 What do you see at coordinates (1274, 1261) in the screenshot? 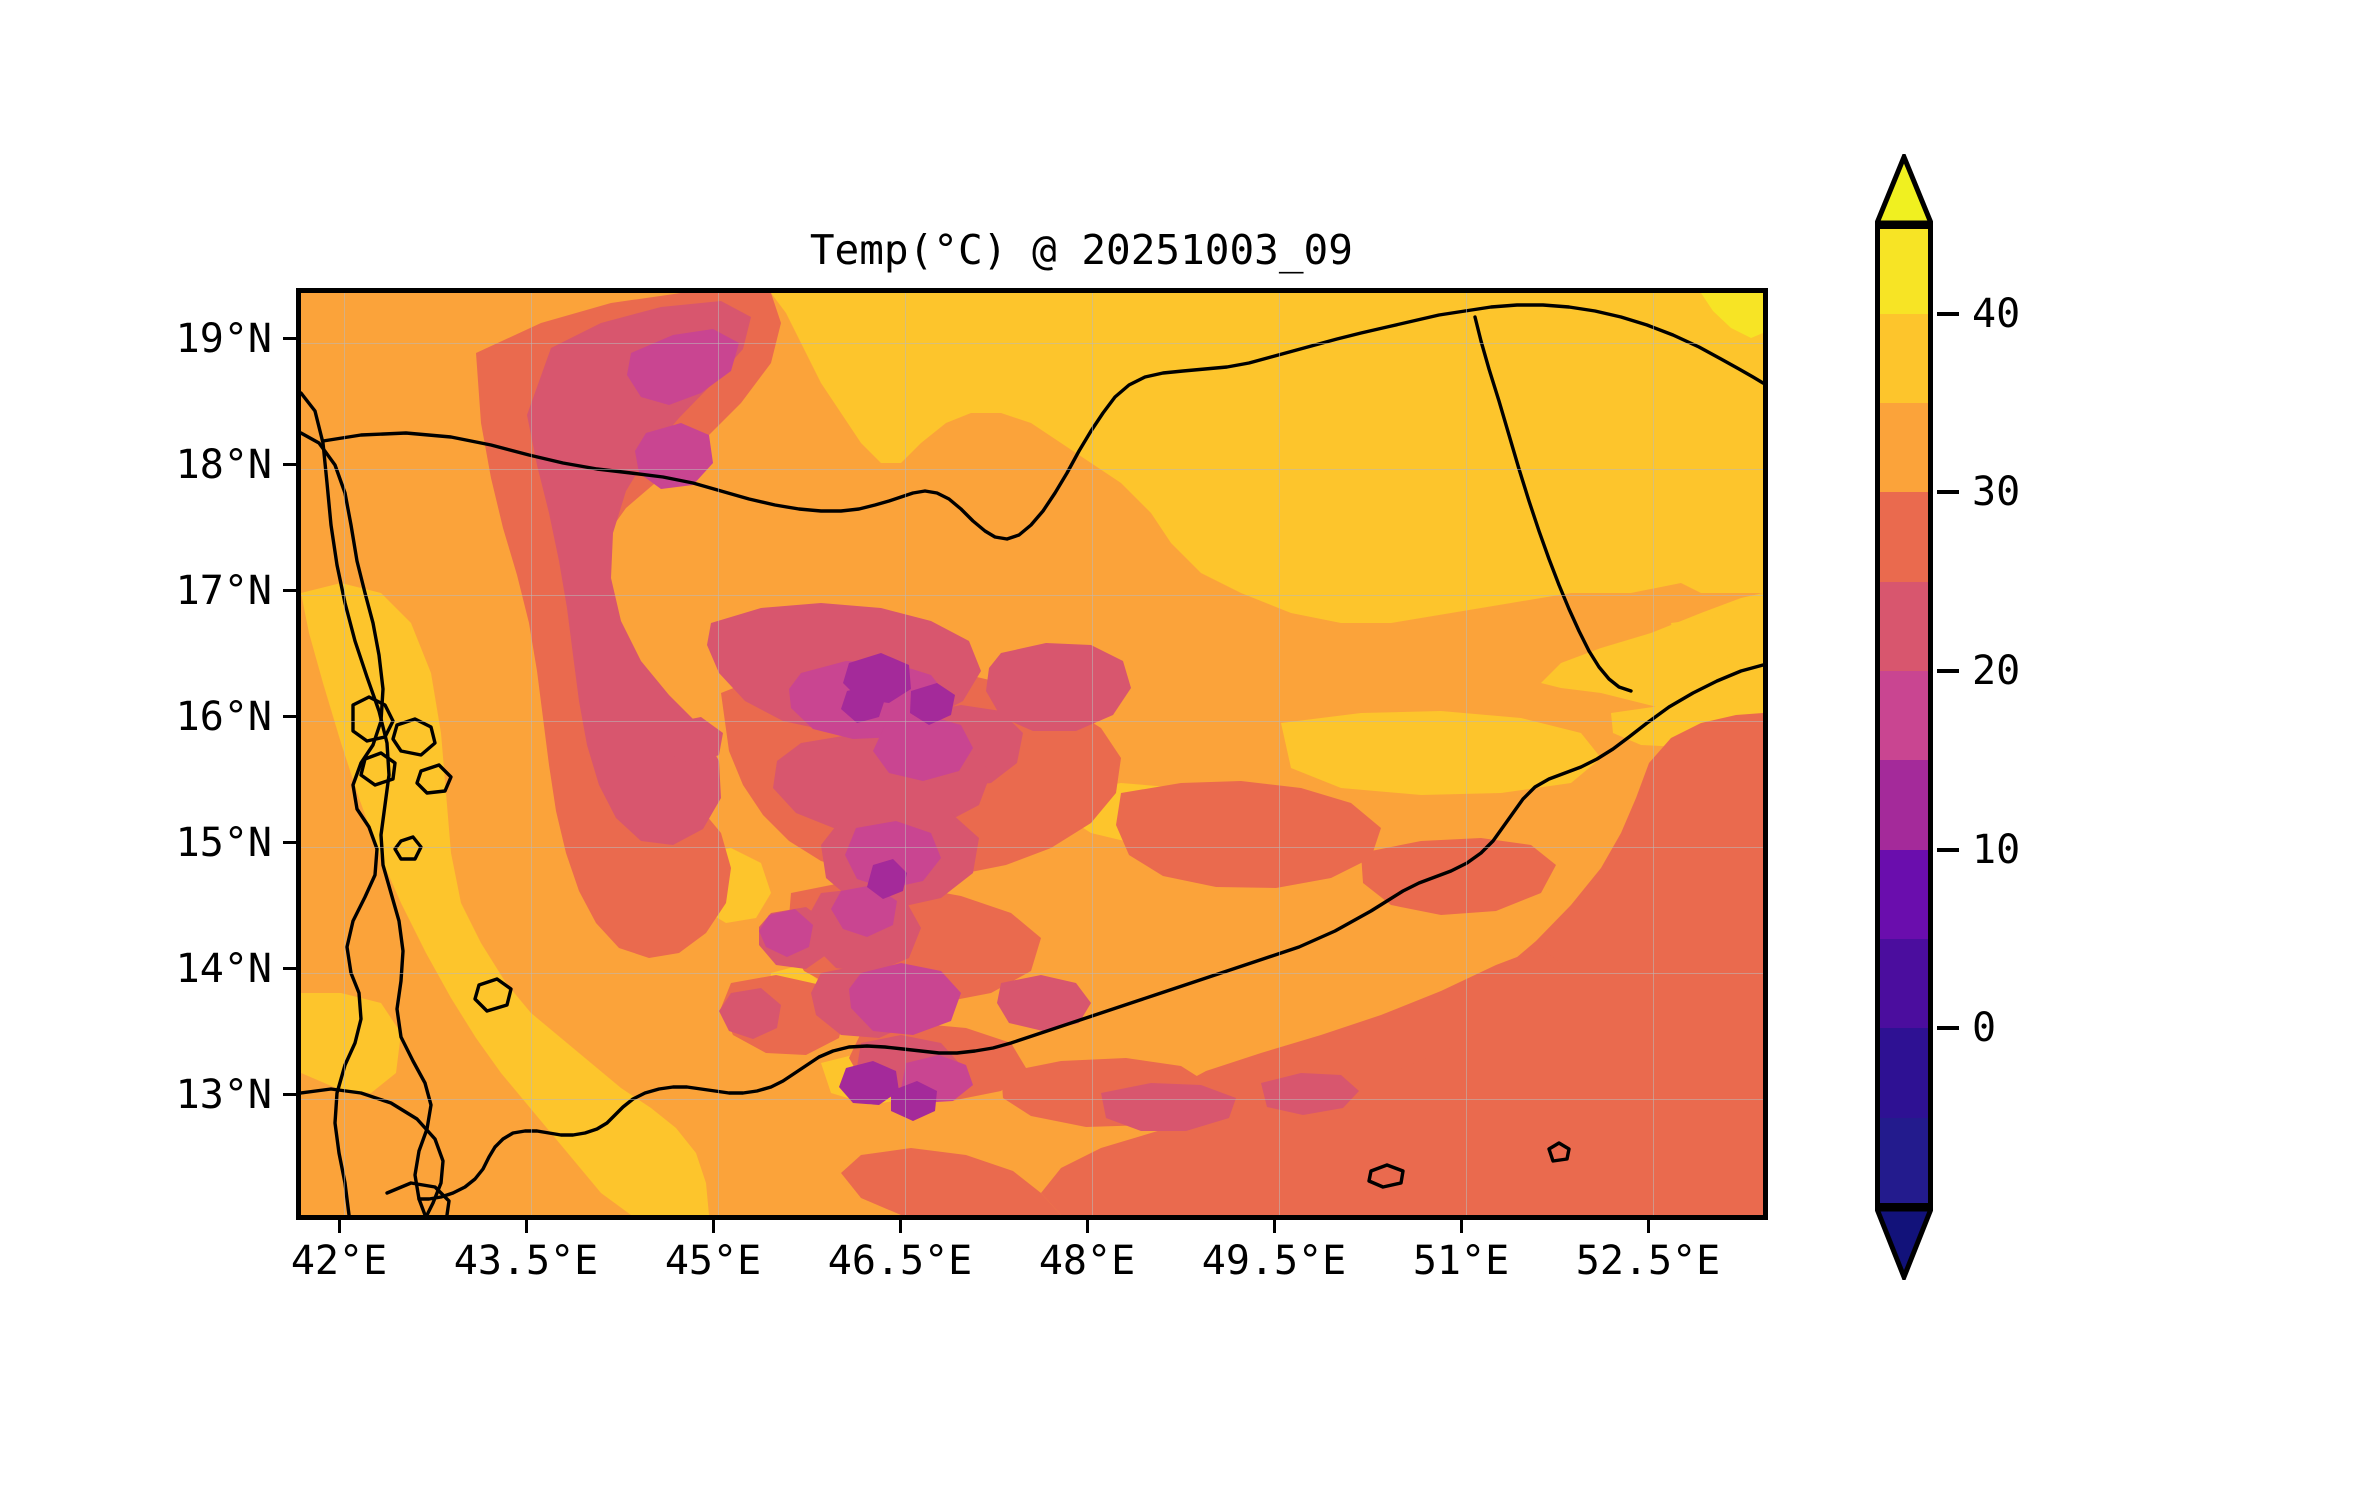
I see `x-tick-label: 49.5°E` at bounding box center [1274, 1261].